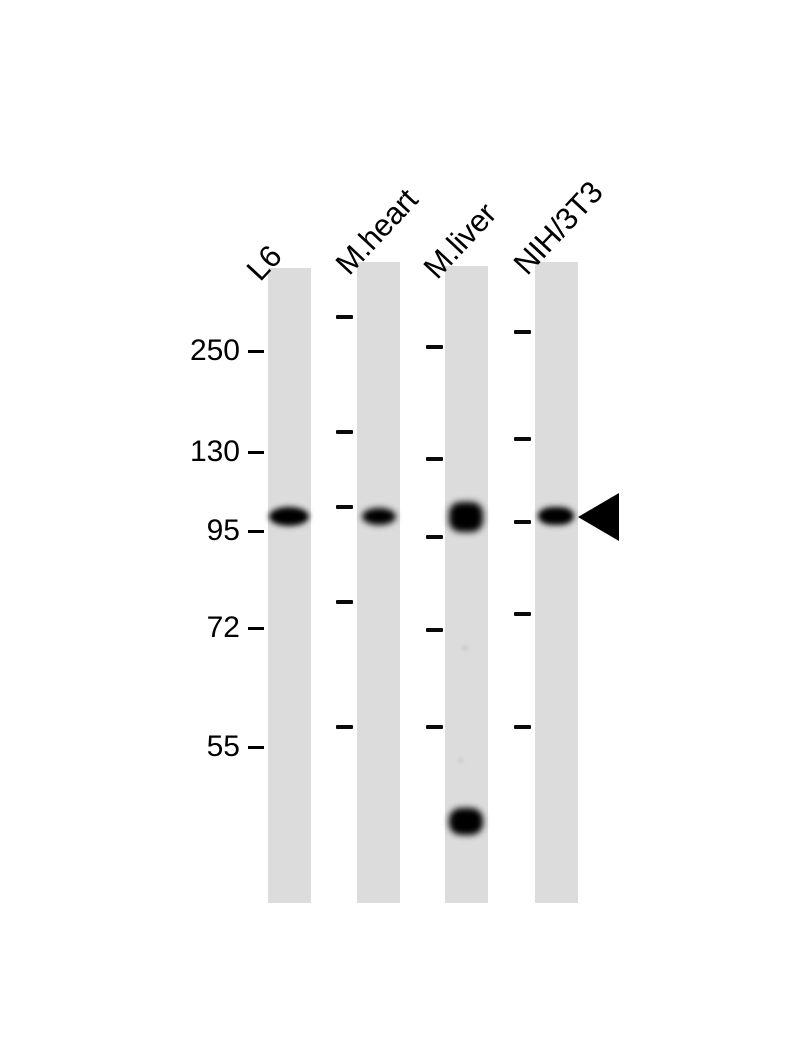 This screenshot has width=800, height=1046. I want to click on lane-m-heart, so click(378, 582).